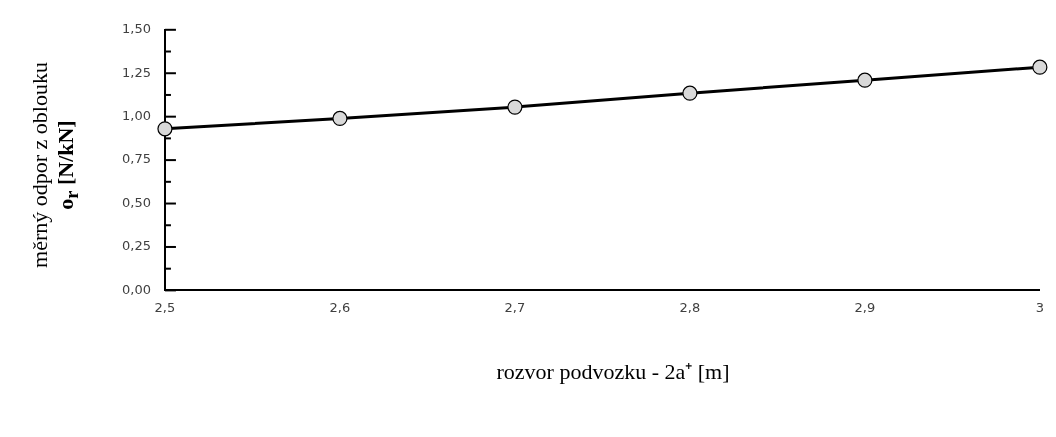  What do you see at coordinates (340, 307) in the screenshot?
I see `x-tick-label: 2,6` at bounding box center [340, 307].